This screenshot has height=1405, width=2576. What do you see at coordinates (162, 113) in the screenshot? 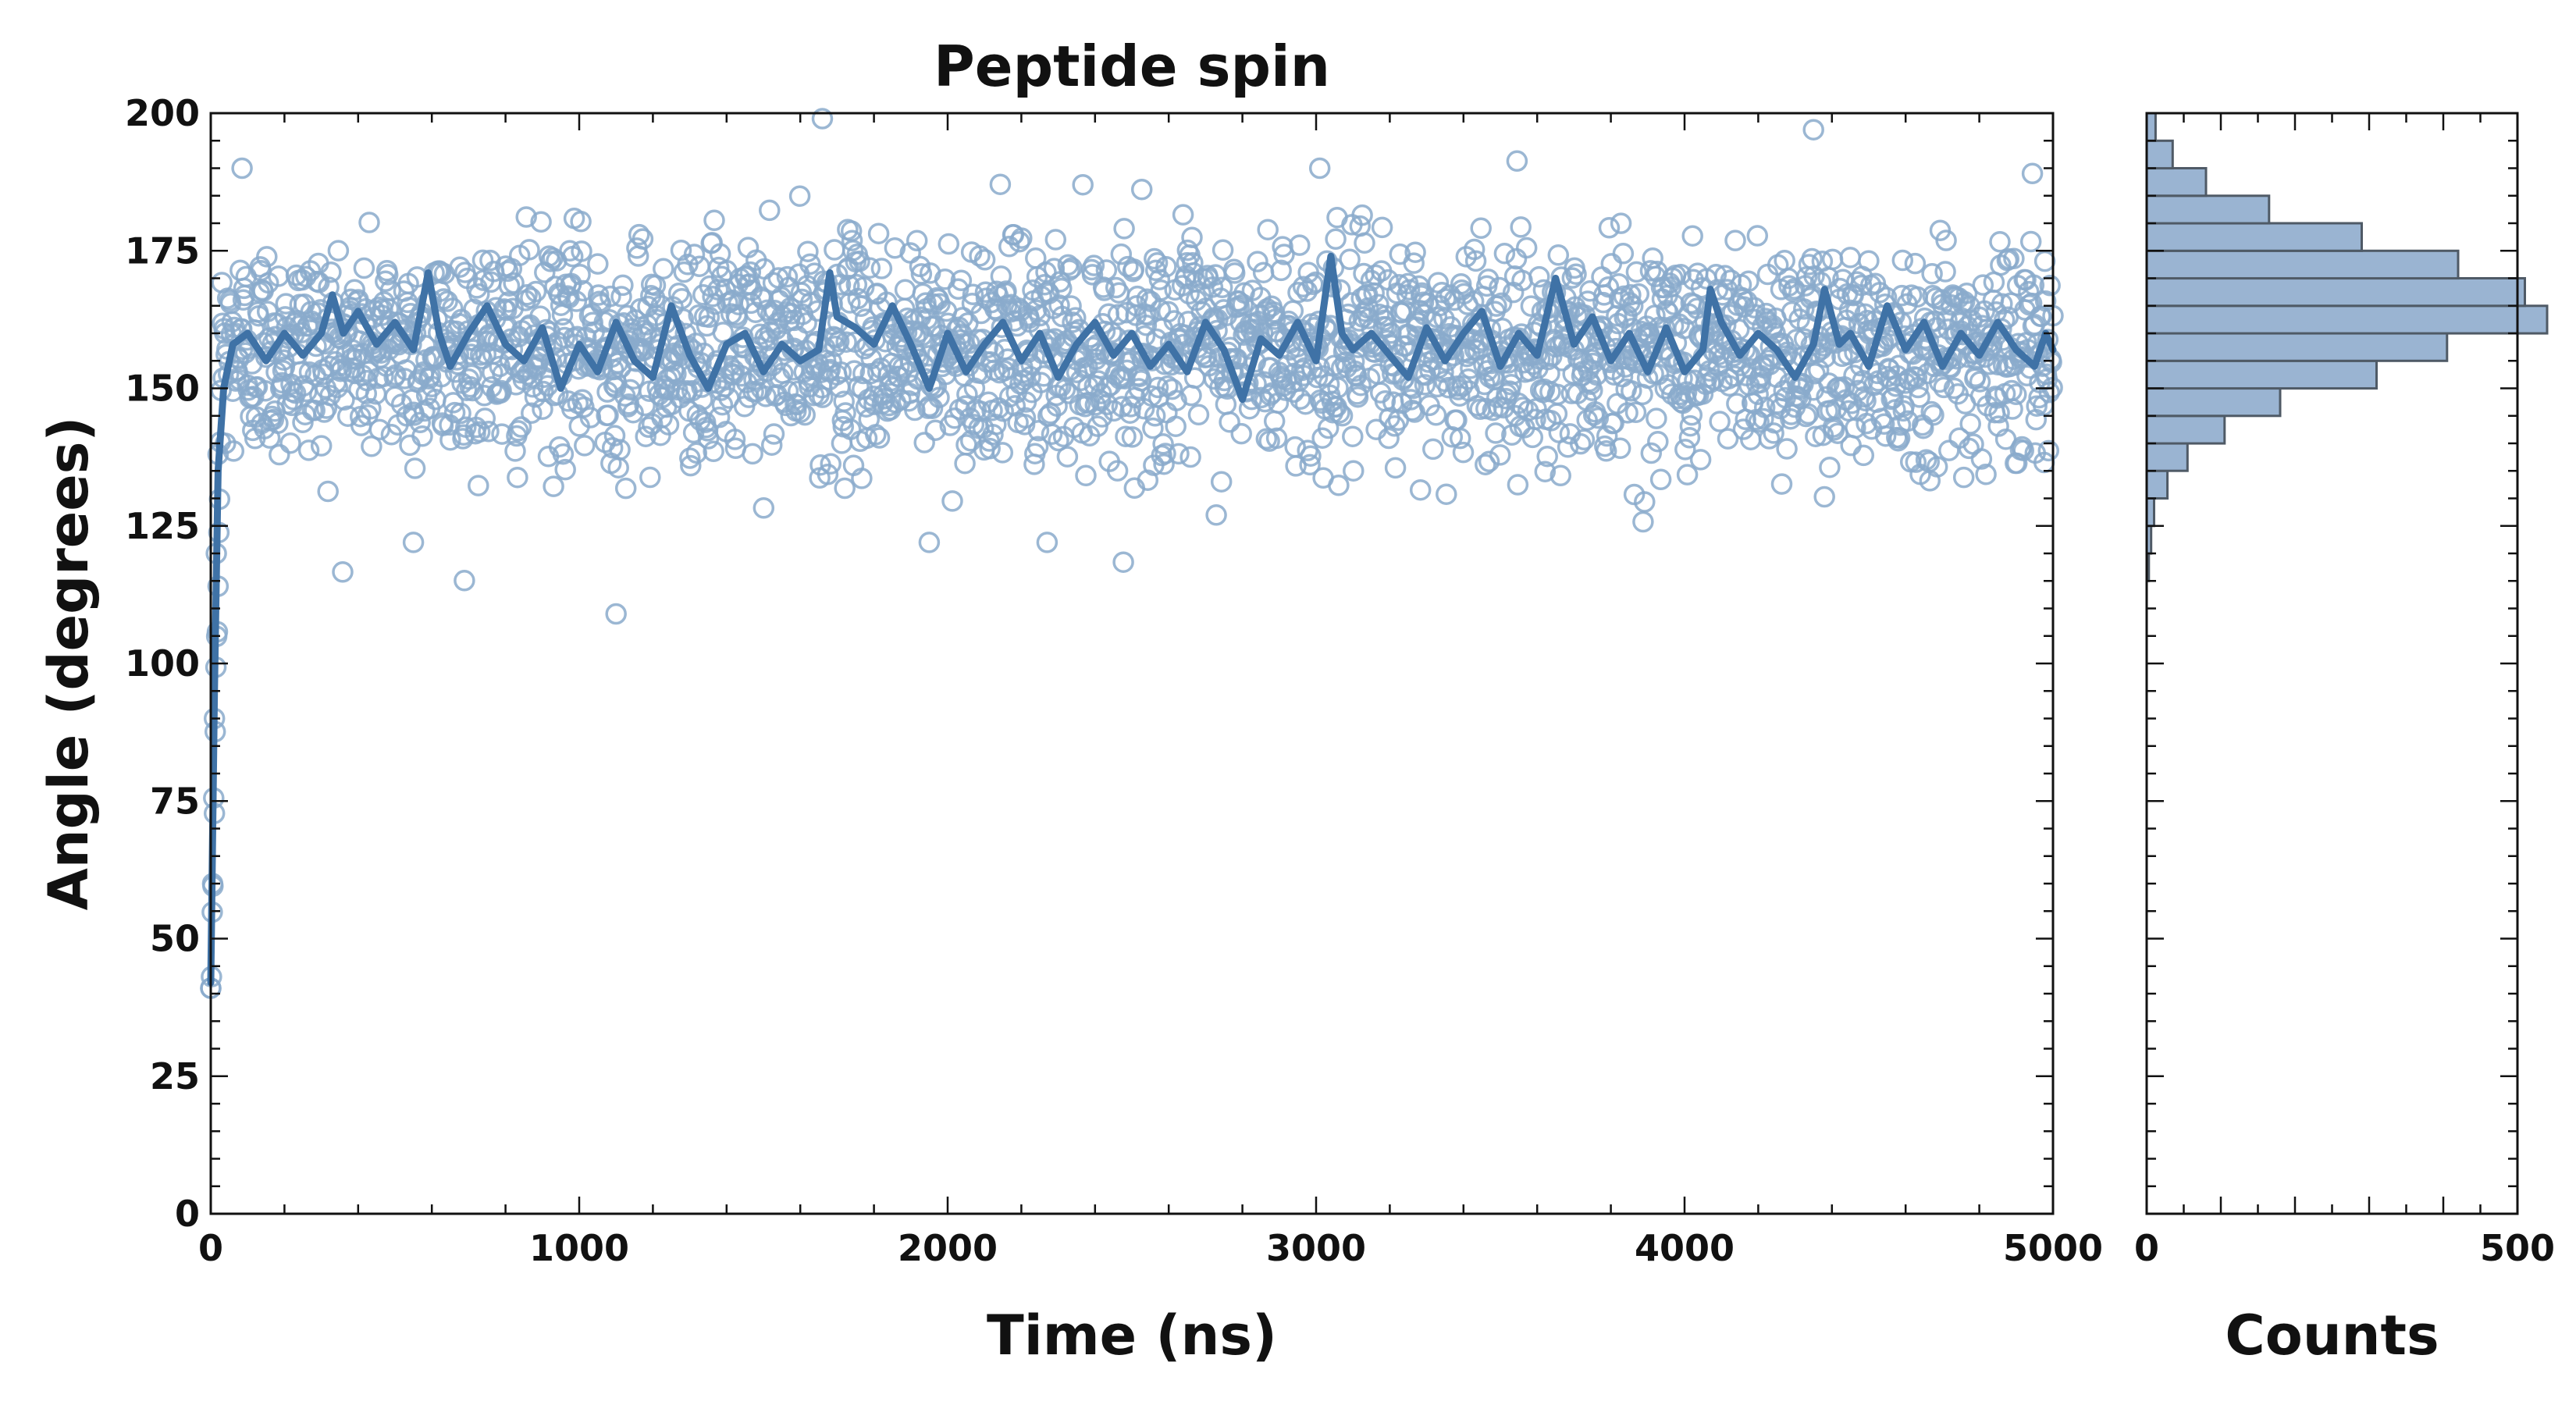
I see `y-tick-label: 200` at bounding box center [162, 113].